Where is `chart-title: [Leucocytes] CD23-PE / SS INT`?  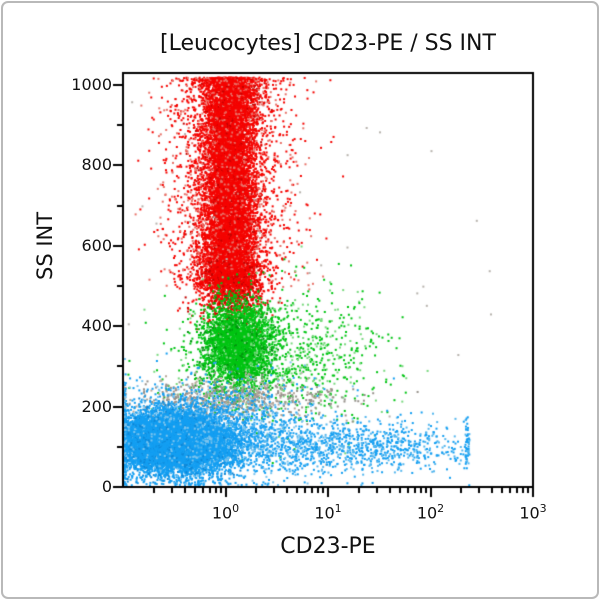 chart-title: [Leucocytes] CD23-PE / SS INT is located at coordinates (328, 43).